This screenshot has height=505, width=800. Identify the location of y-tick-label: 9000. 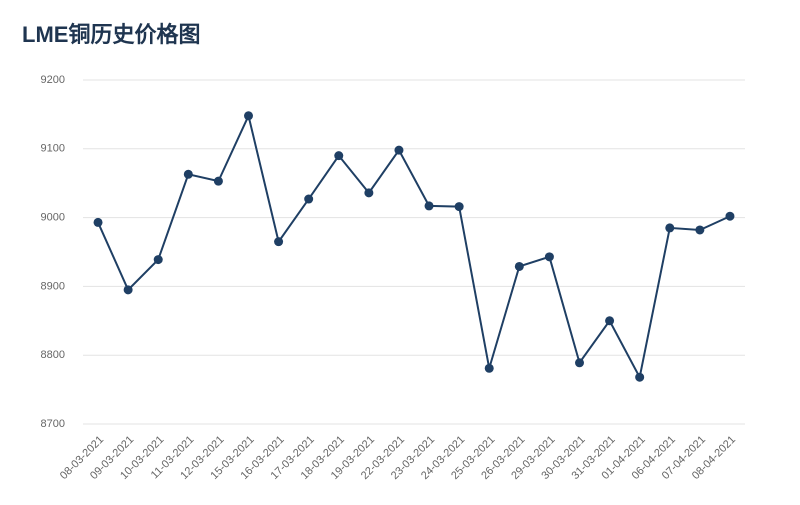
(53, 218).